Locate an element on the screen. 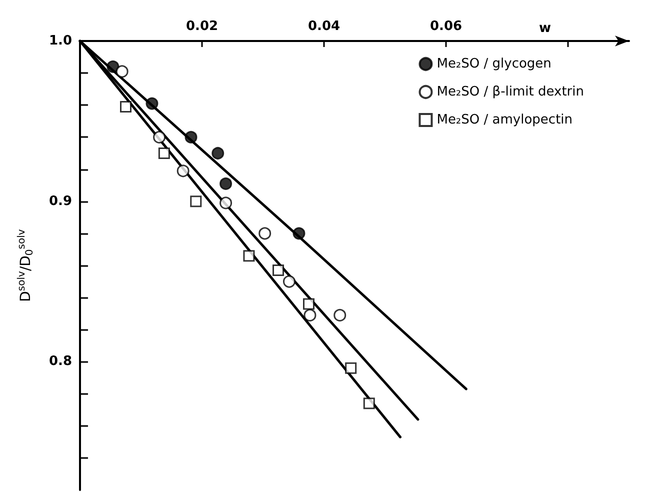 Image resolution: width=649 pixels, height=492 pixels. y-tick-label: 0.9 is located at coordinates (60, 201).